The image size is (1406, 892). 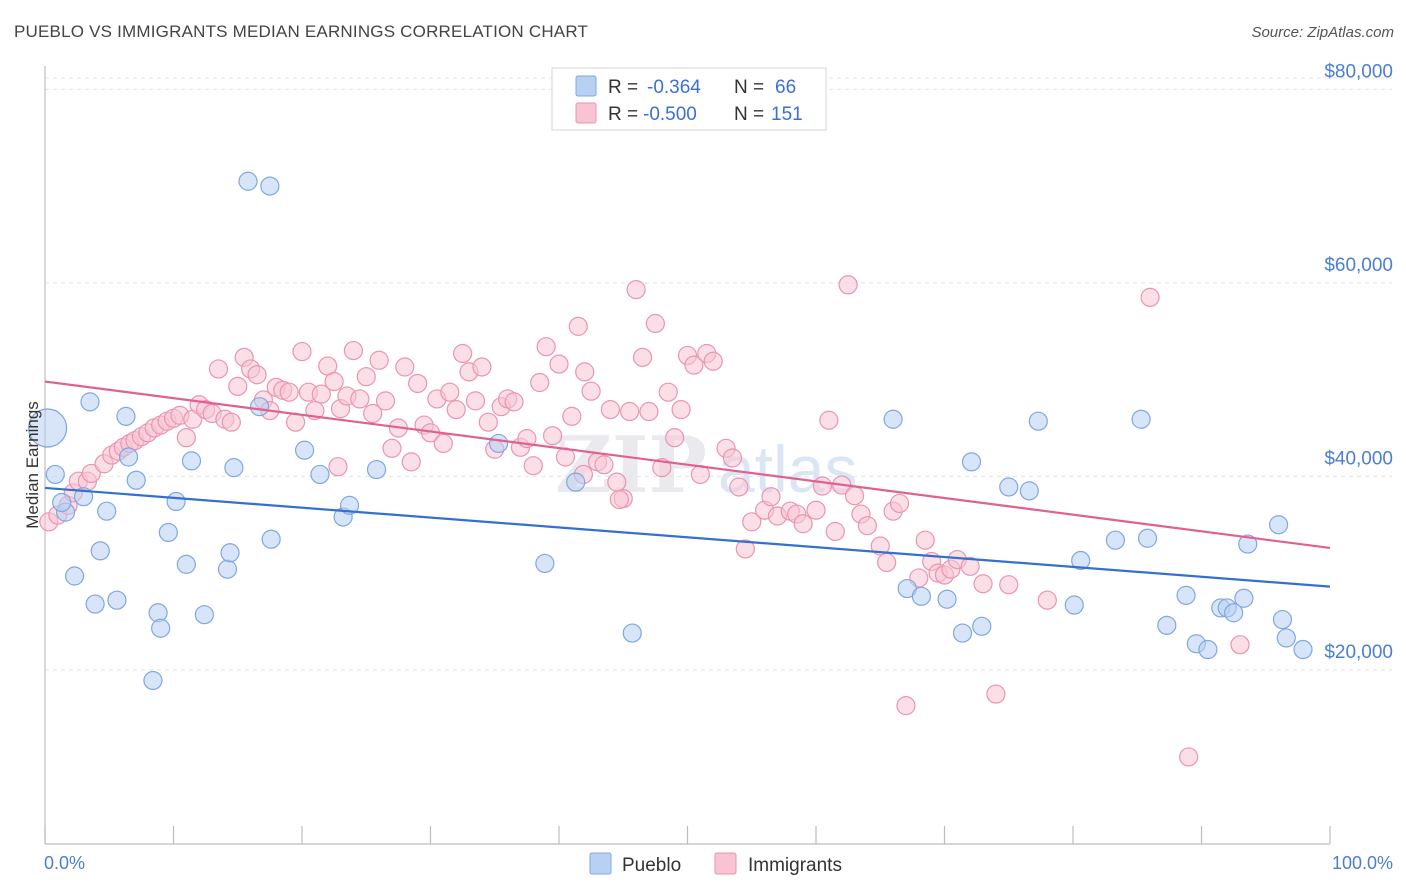 What do you see at coordinates (623, 114) in the screenshot?
I see `legend-r-label-immigrants: R =` at bounding box center [623, 114].